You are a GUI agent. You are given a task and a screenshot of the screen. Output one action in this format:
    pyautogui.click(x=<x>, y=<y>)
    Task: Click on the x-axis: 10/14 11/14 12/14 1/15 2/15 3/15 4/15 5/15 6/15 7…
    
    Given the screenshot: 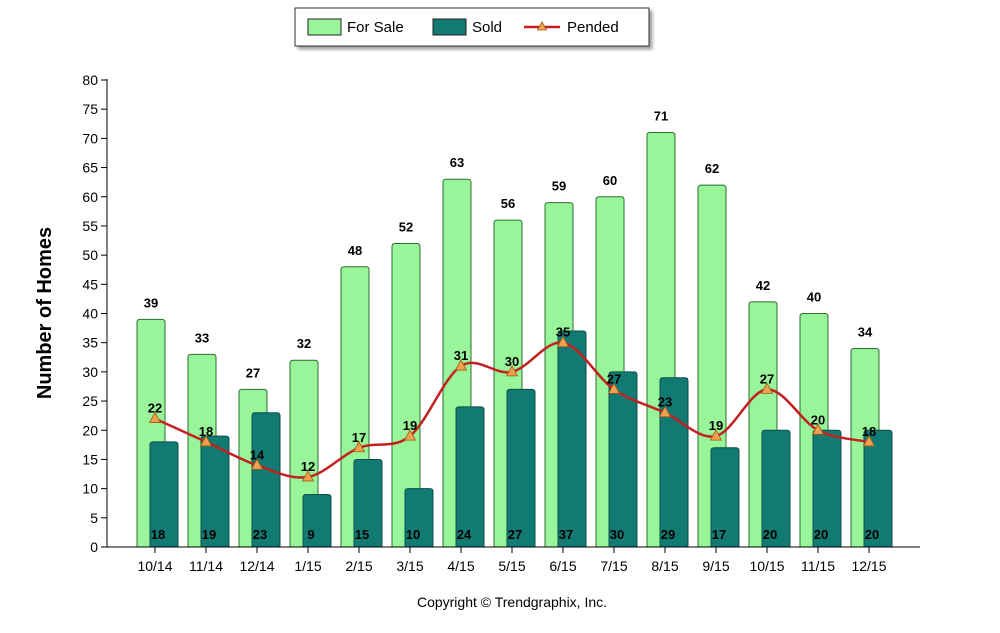 What is the action you would take?
    pyautogui.click(x=513, y=560)
    